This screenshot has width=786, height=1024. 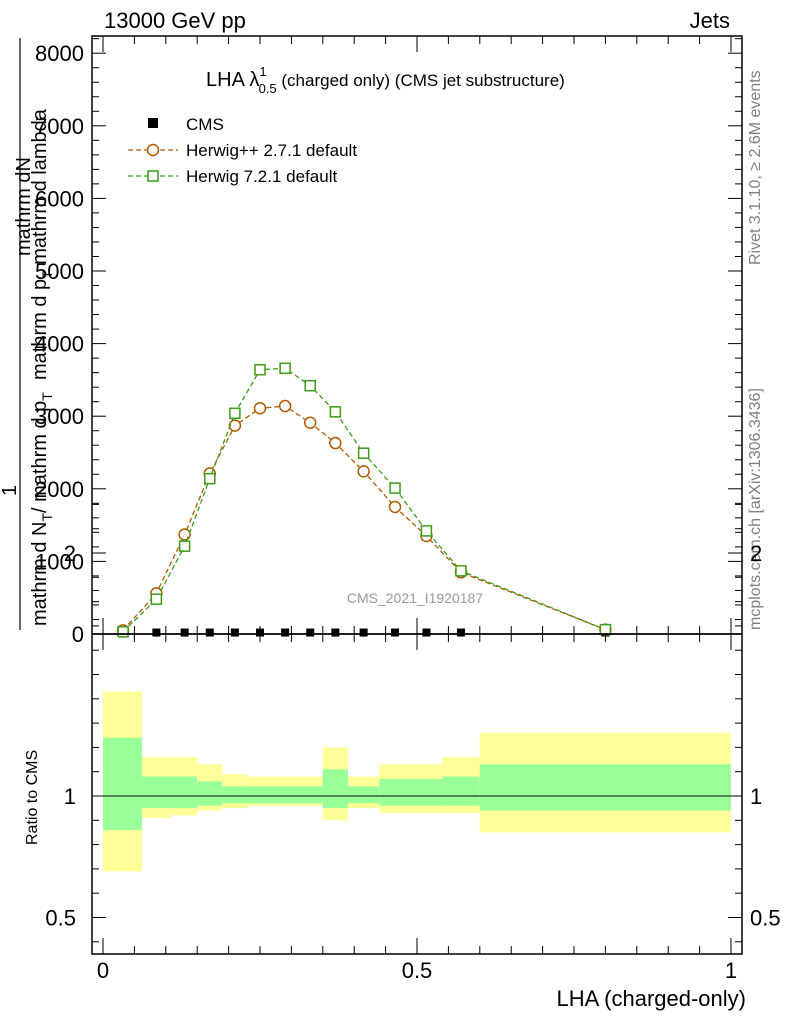 What do you see at coordinates (175, 20) in the screenshot?
I see `header-left: 13000 GeV pp` at bounding box center [175, 20].